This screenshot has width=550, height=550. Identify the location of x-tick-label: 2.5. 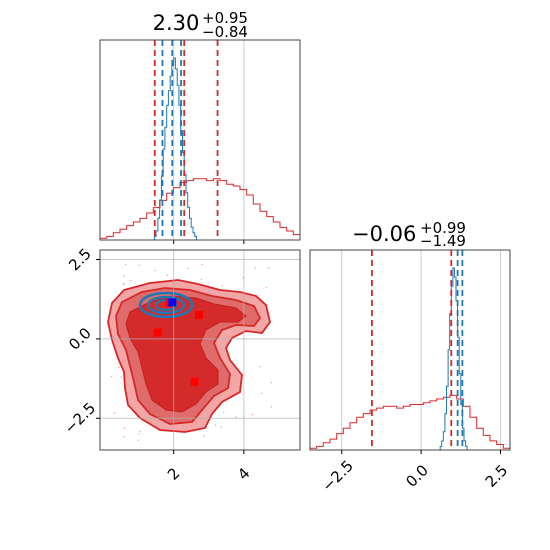
(497, 476).